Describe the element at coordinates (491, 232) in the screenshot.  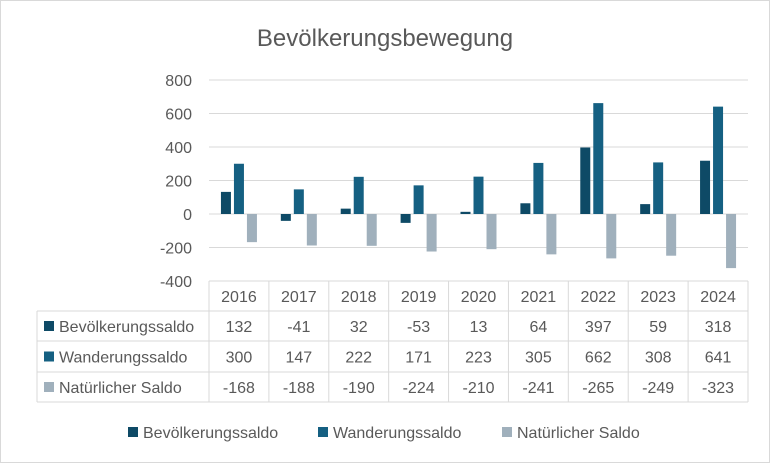
I see `bar-natrlichersaldo-2020` at that location.